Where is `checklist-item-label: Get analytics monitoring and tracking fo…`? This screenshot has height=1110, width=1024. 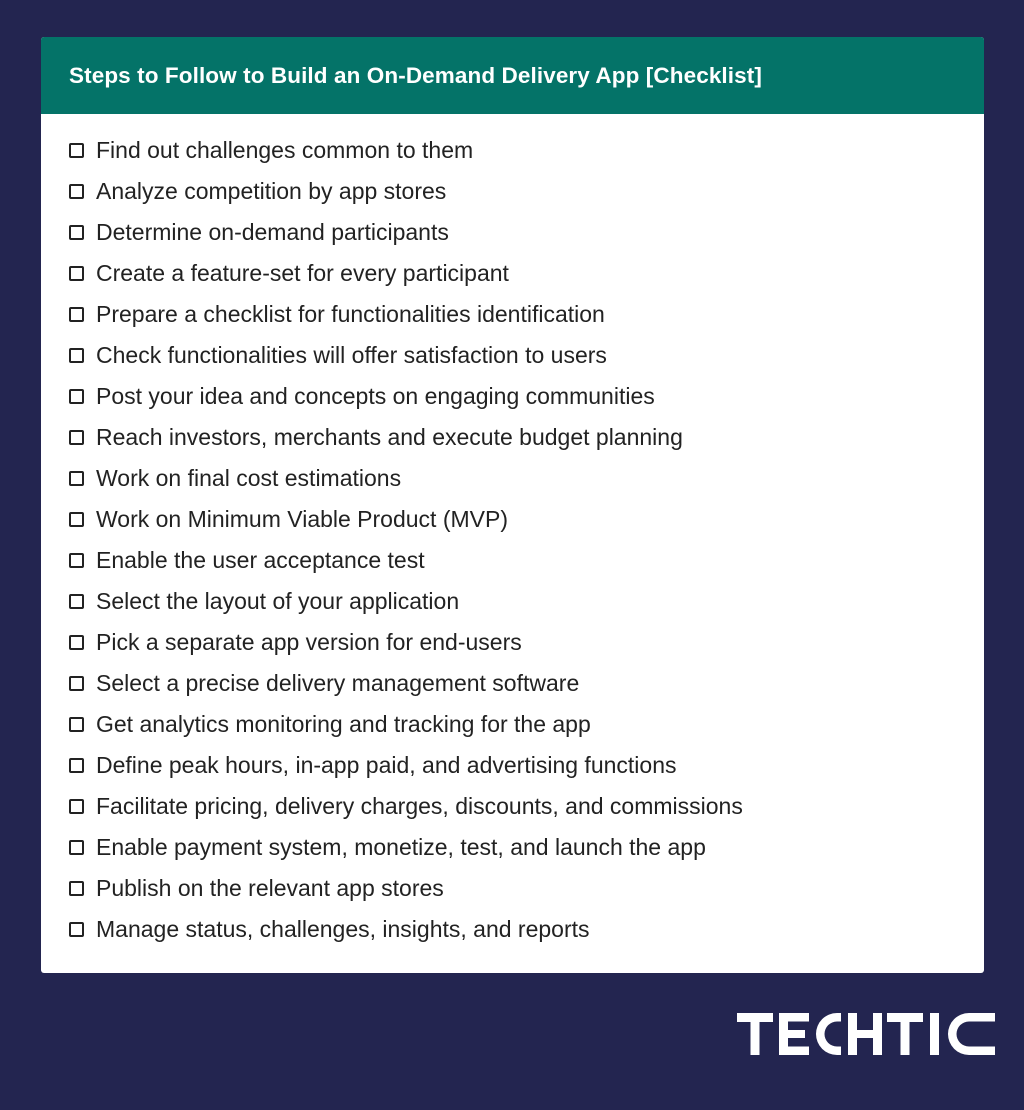
checklist-item-label: Get analytics monitoring and tracking fo… is located at coordinates (343, 724).